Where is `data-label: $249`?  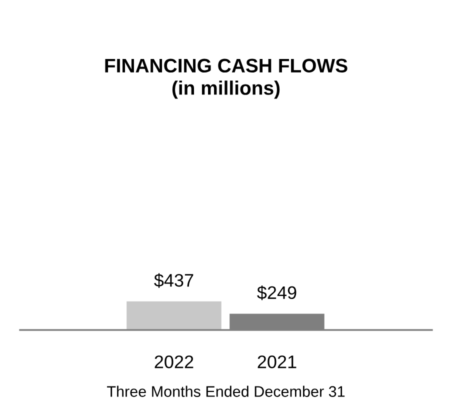
data-label: $249 is located at coordinates (276, 292).